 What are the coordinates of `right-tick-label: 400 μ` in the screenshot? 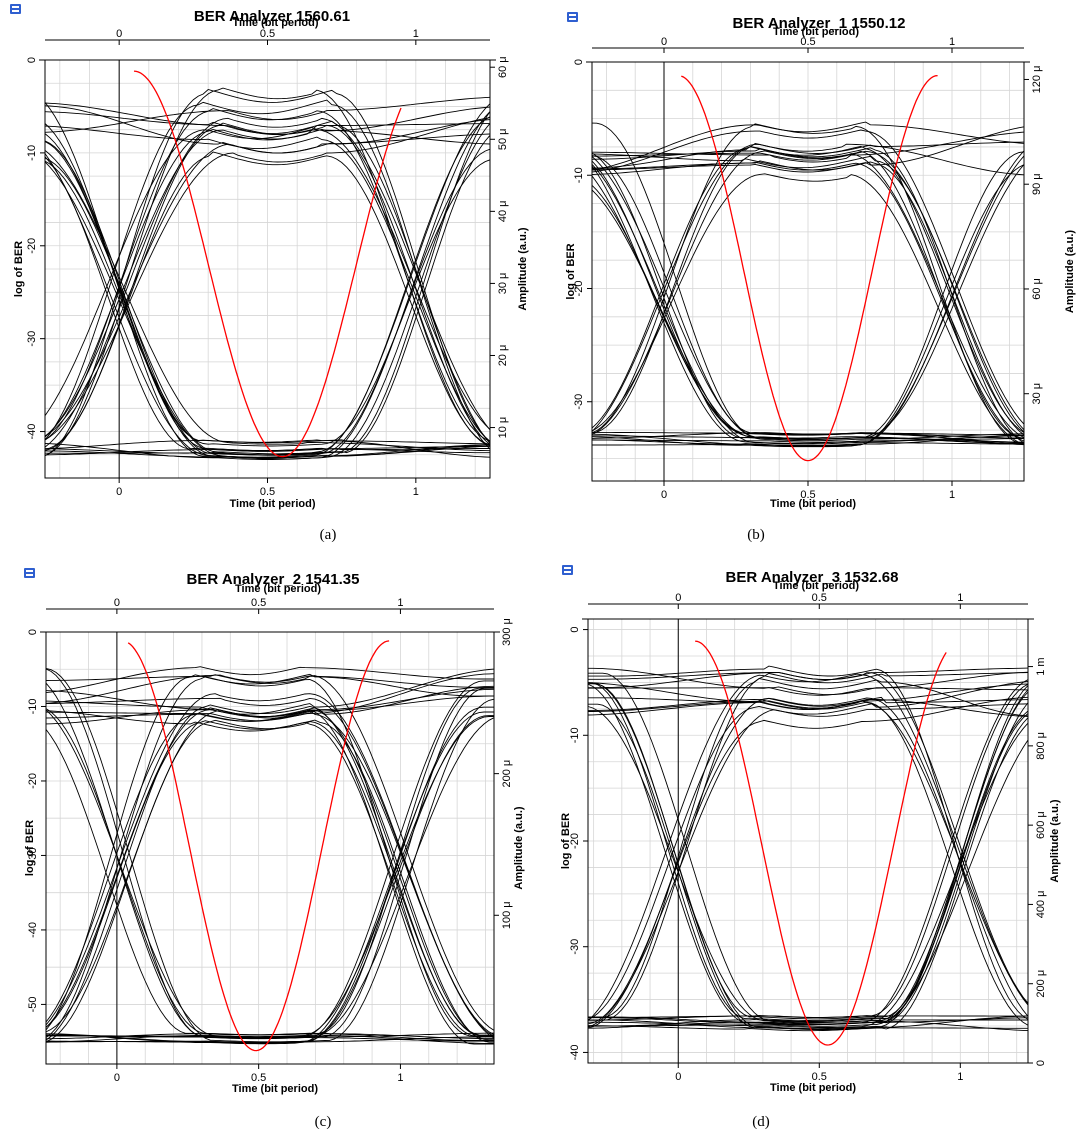 It's located at (1041, 905).